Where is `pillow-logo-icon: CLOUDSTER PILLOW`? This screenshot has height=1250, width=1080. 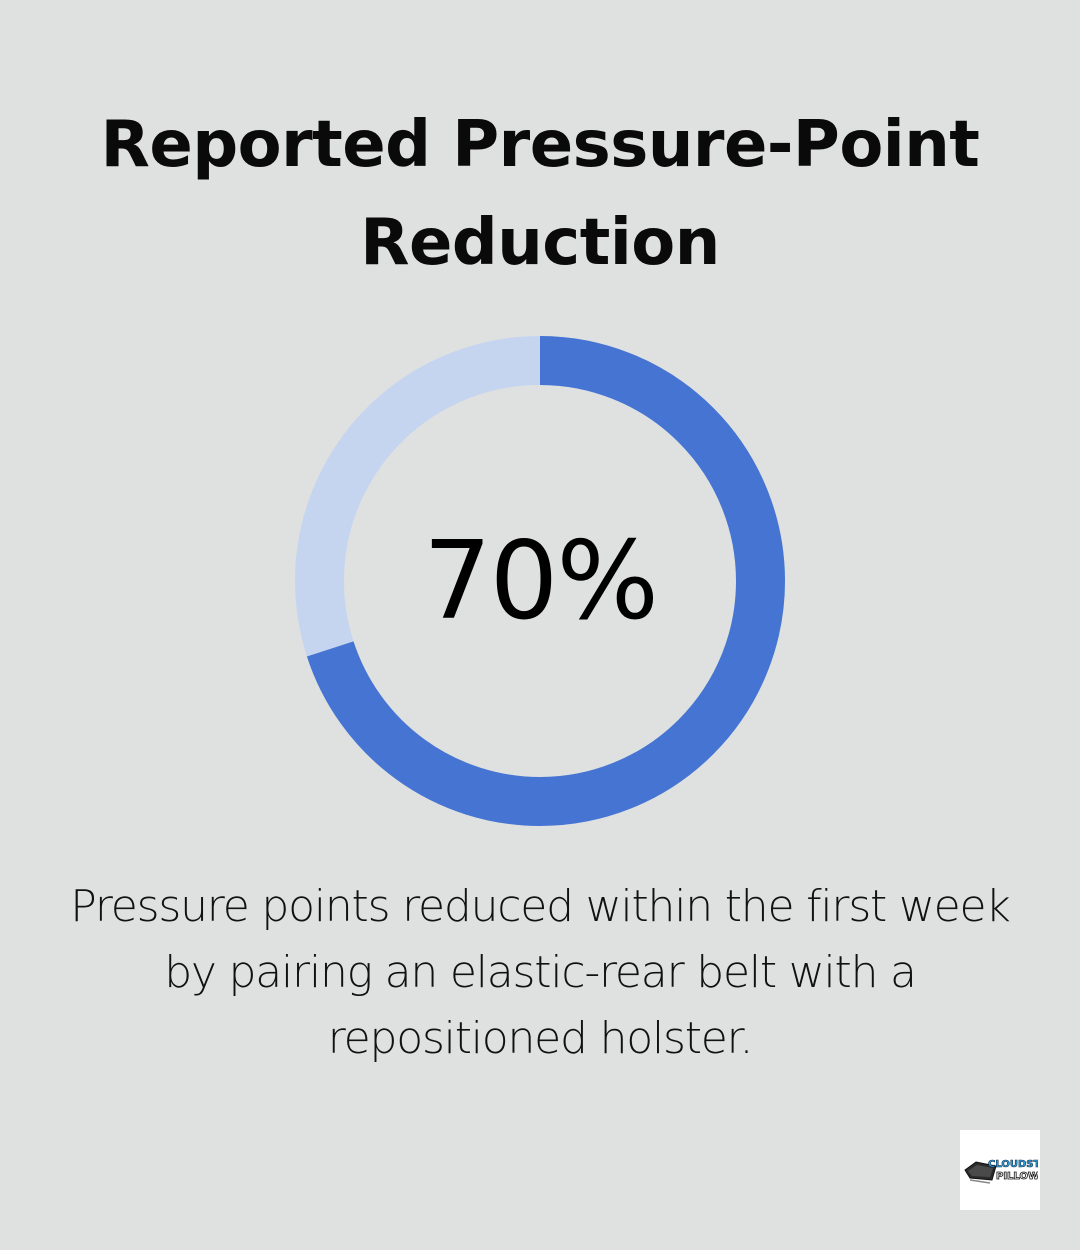 pillow-logo-icon: CLOUDSTER PILLOW is located at coordinates (1001, 1171).